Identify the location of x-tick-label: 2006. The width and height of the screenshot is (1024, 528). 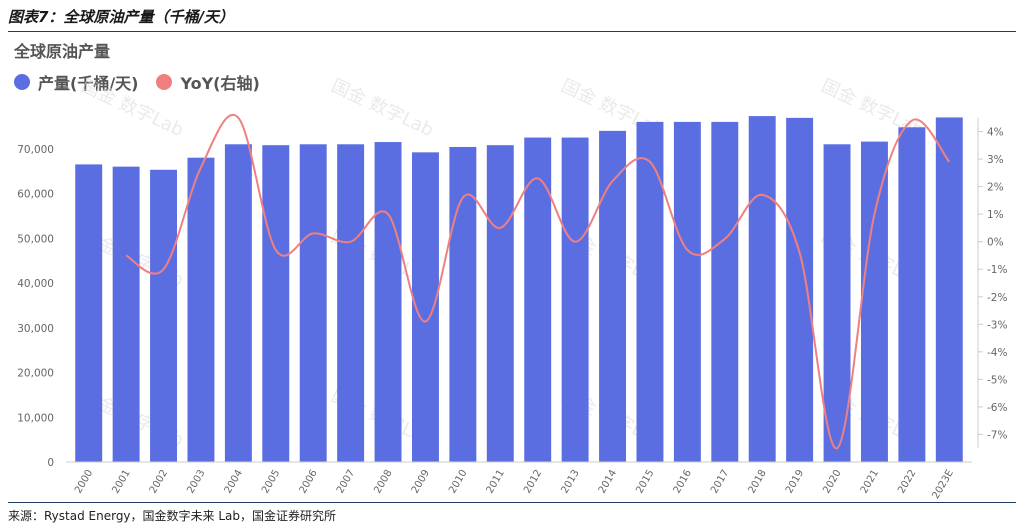
(309, 482).